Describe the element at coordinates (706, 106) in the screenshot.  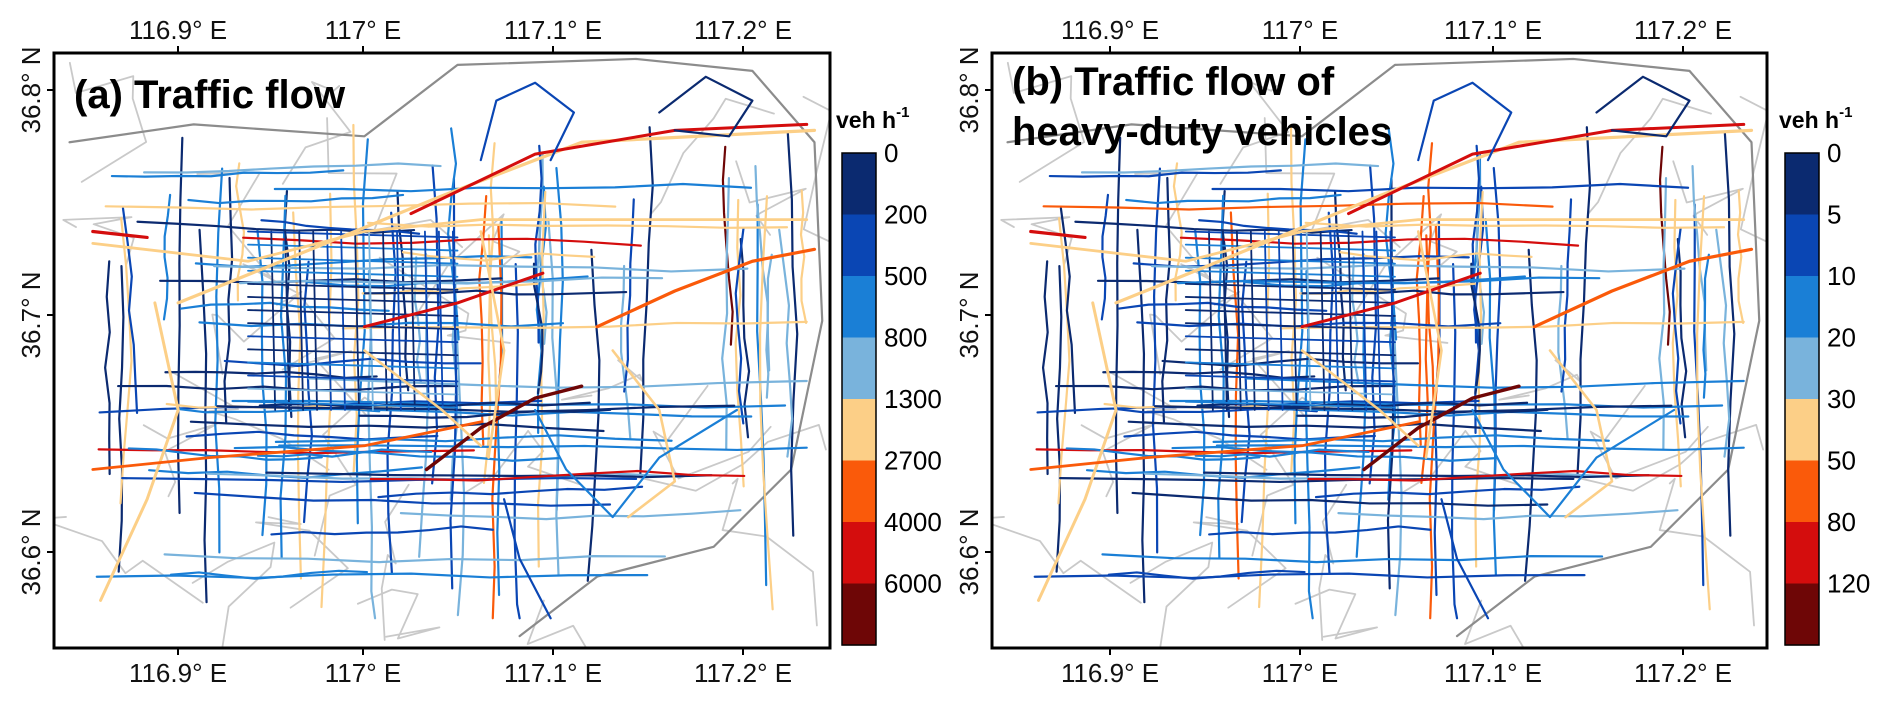
I see `loop-road` at that location.